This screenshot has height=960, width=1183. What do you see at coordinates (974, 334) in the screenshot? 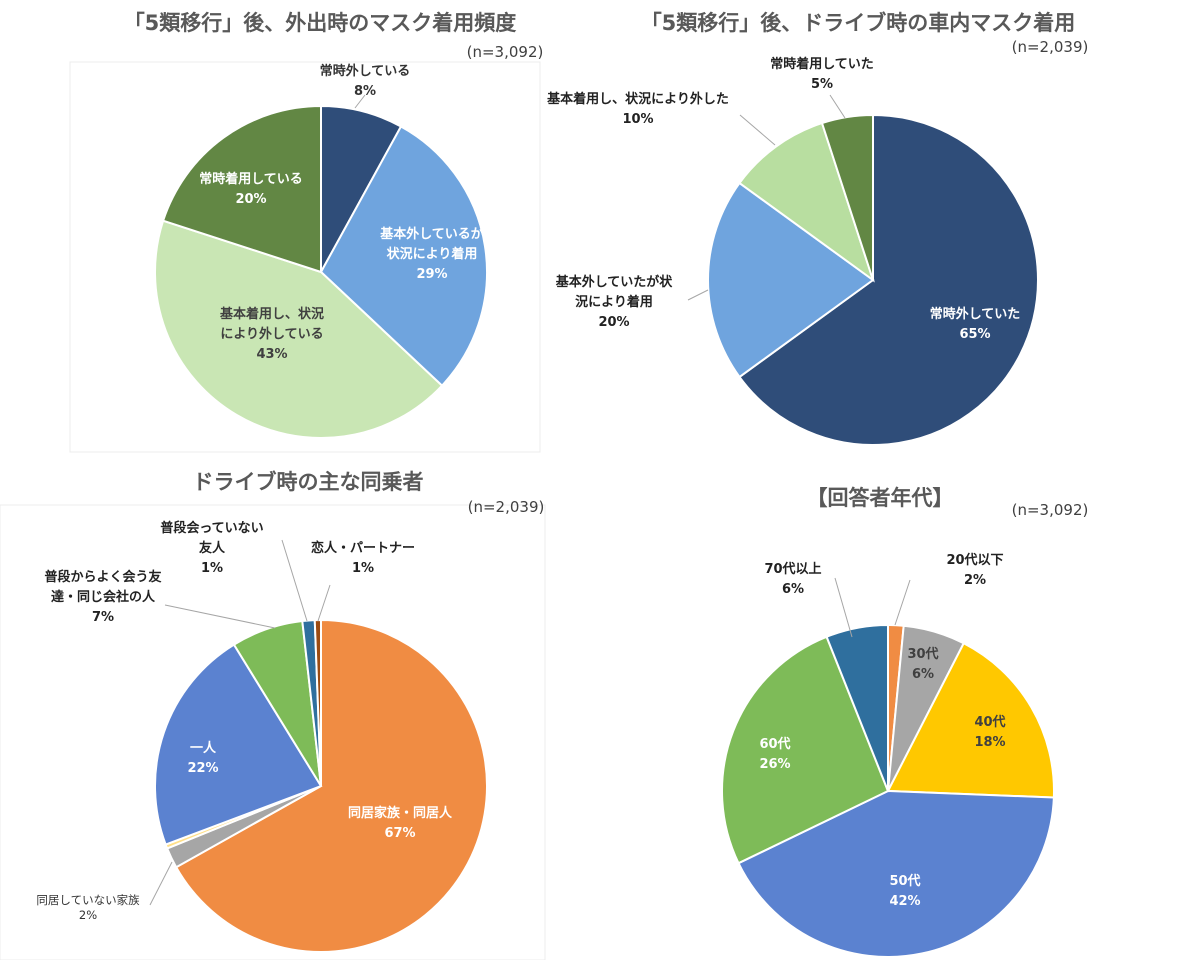
I see `slice-percent: 65%` at bounding box center [974, 334].